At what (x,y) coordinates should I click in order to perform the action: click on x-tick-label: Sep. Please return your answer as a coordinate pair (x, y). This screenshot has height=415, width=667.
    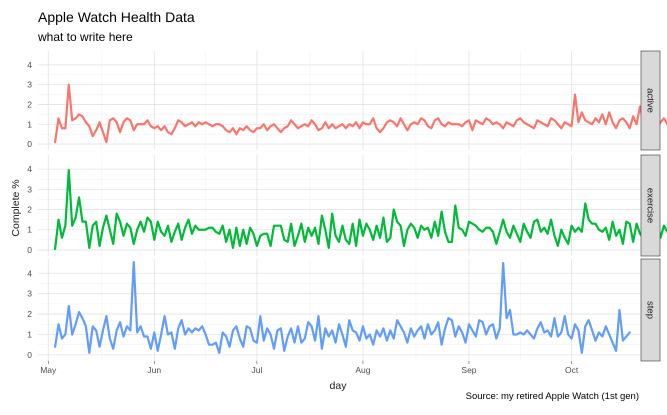
    Looking at the image, I should click on (468, 370).